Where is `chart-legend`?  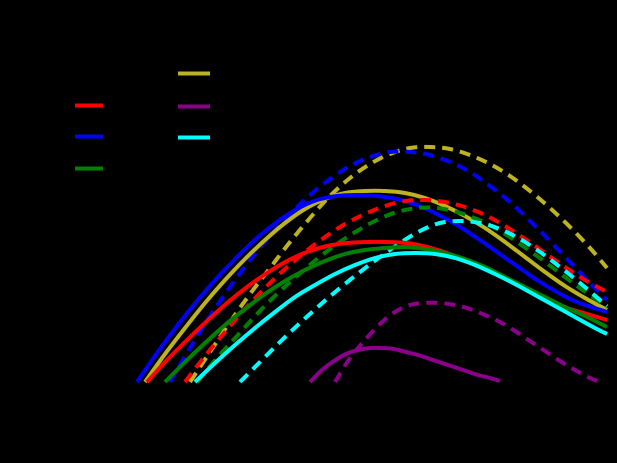
chart-legend is located at coordinates (142, 121).